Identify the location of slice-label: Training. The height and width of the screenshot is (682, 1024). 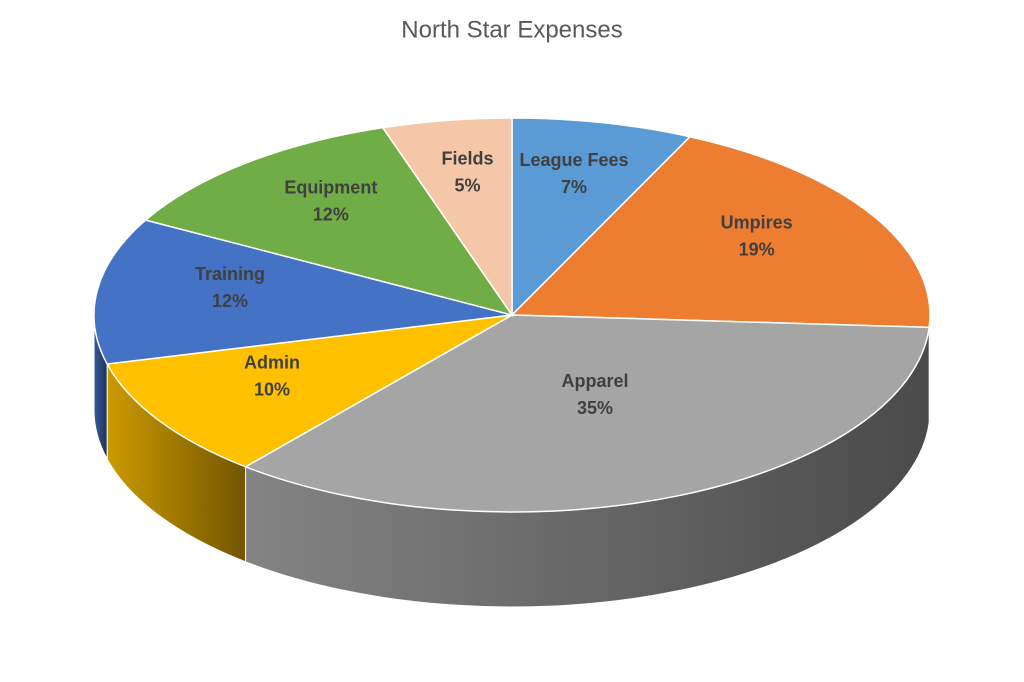
(230, 274).